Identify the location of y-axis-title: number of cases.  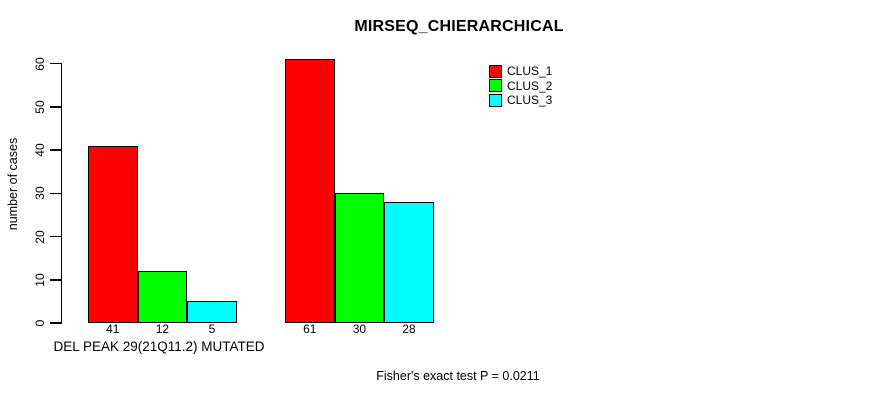
(13, 184).